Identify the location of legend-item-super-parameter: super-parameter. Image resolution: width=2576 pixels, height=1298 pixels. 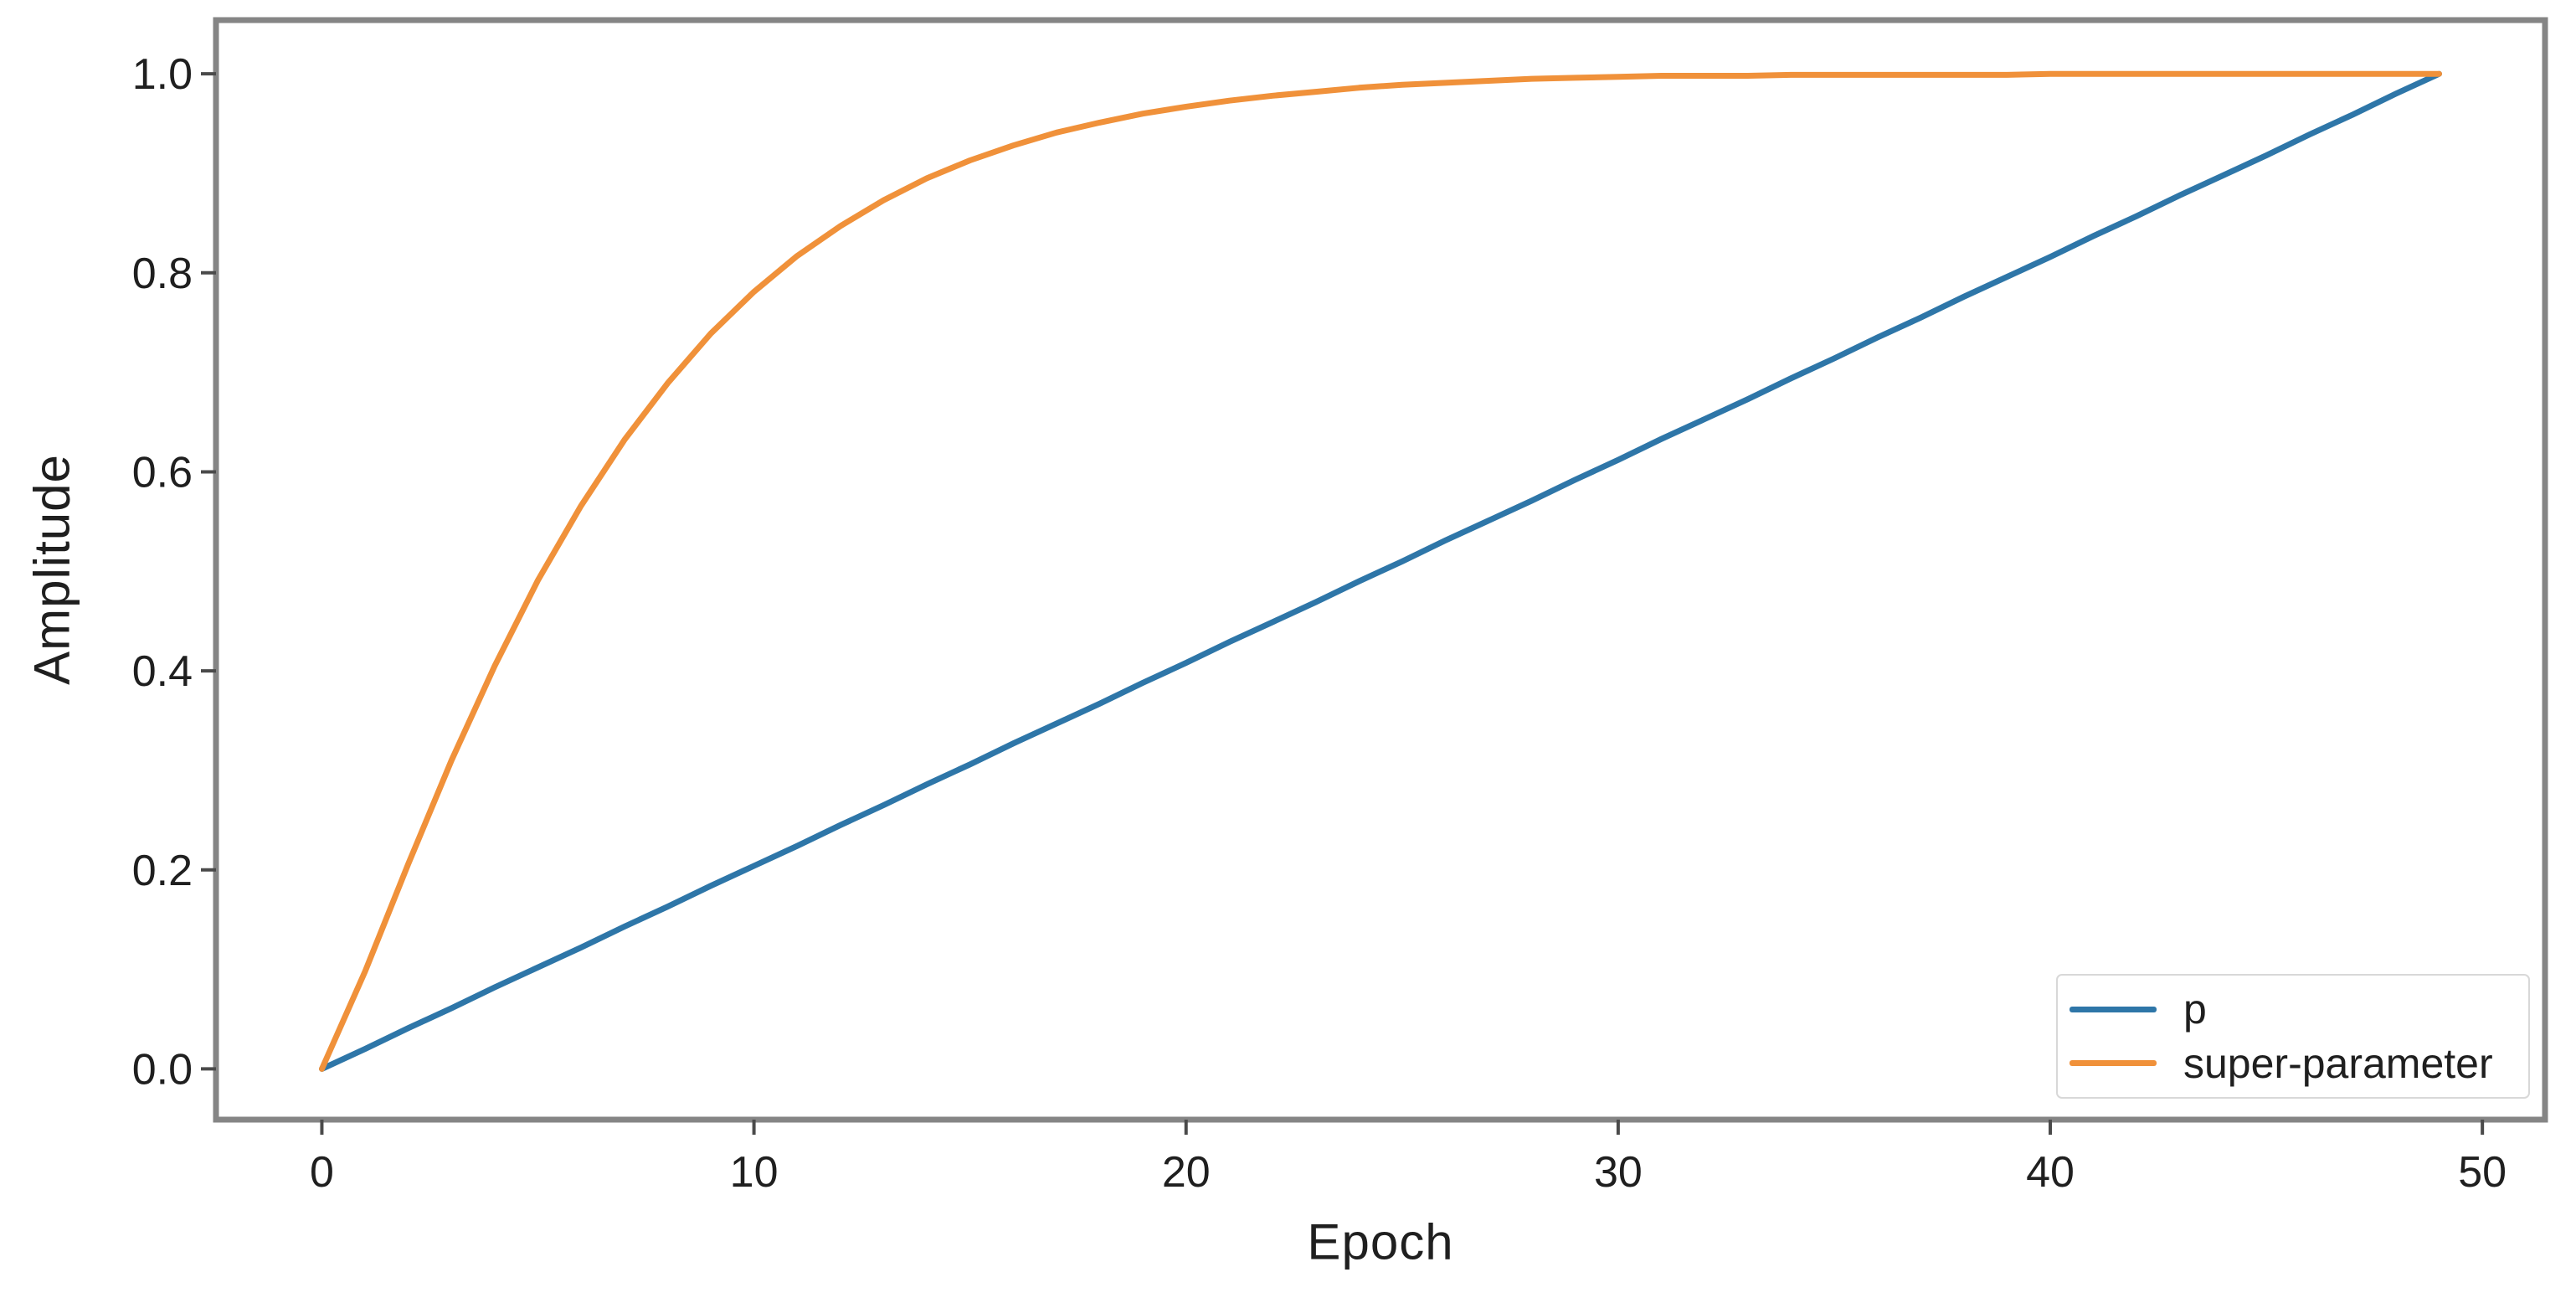
(2293, 1063).